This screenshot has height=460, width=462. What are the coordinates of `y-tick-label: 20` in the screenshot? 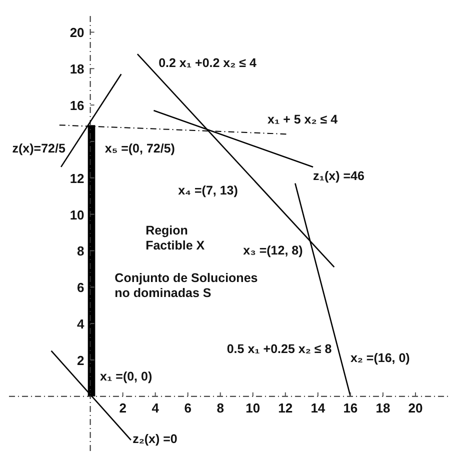 It's located at (77, 32).